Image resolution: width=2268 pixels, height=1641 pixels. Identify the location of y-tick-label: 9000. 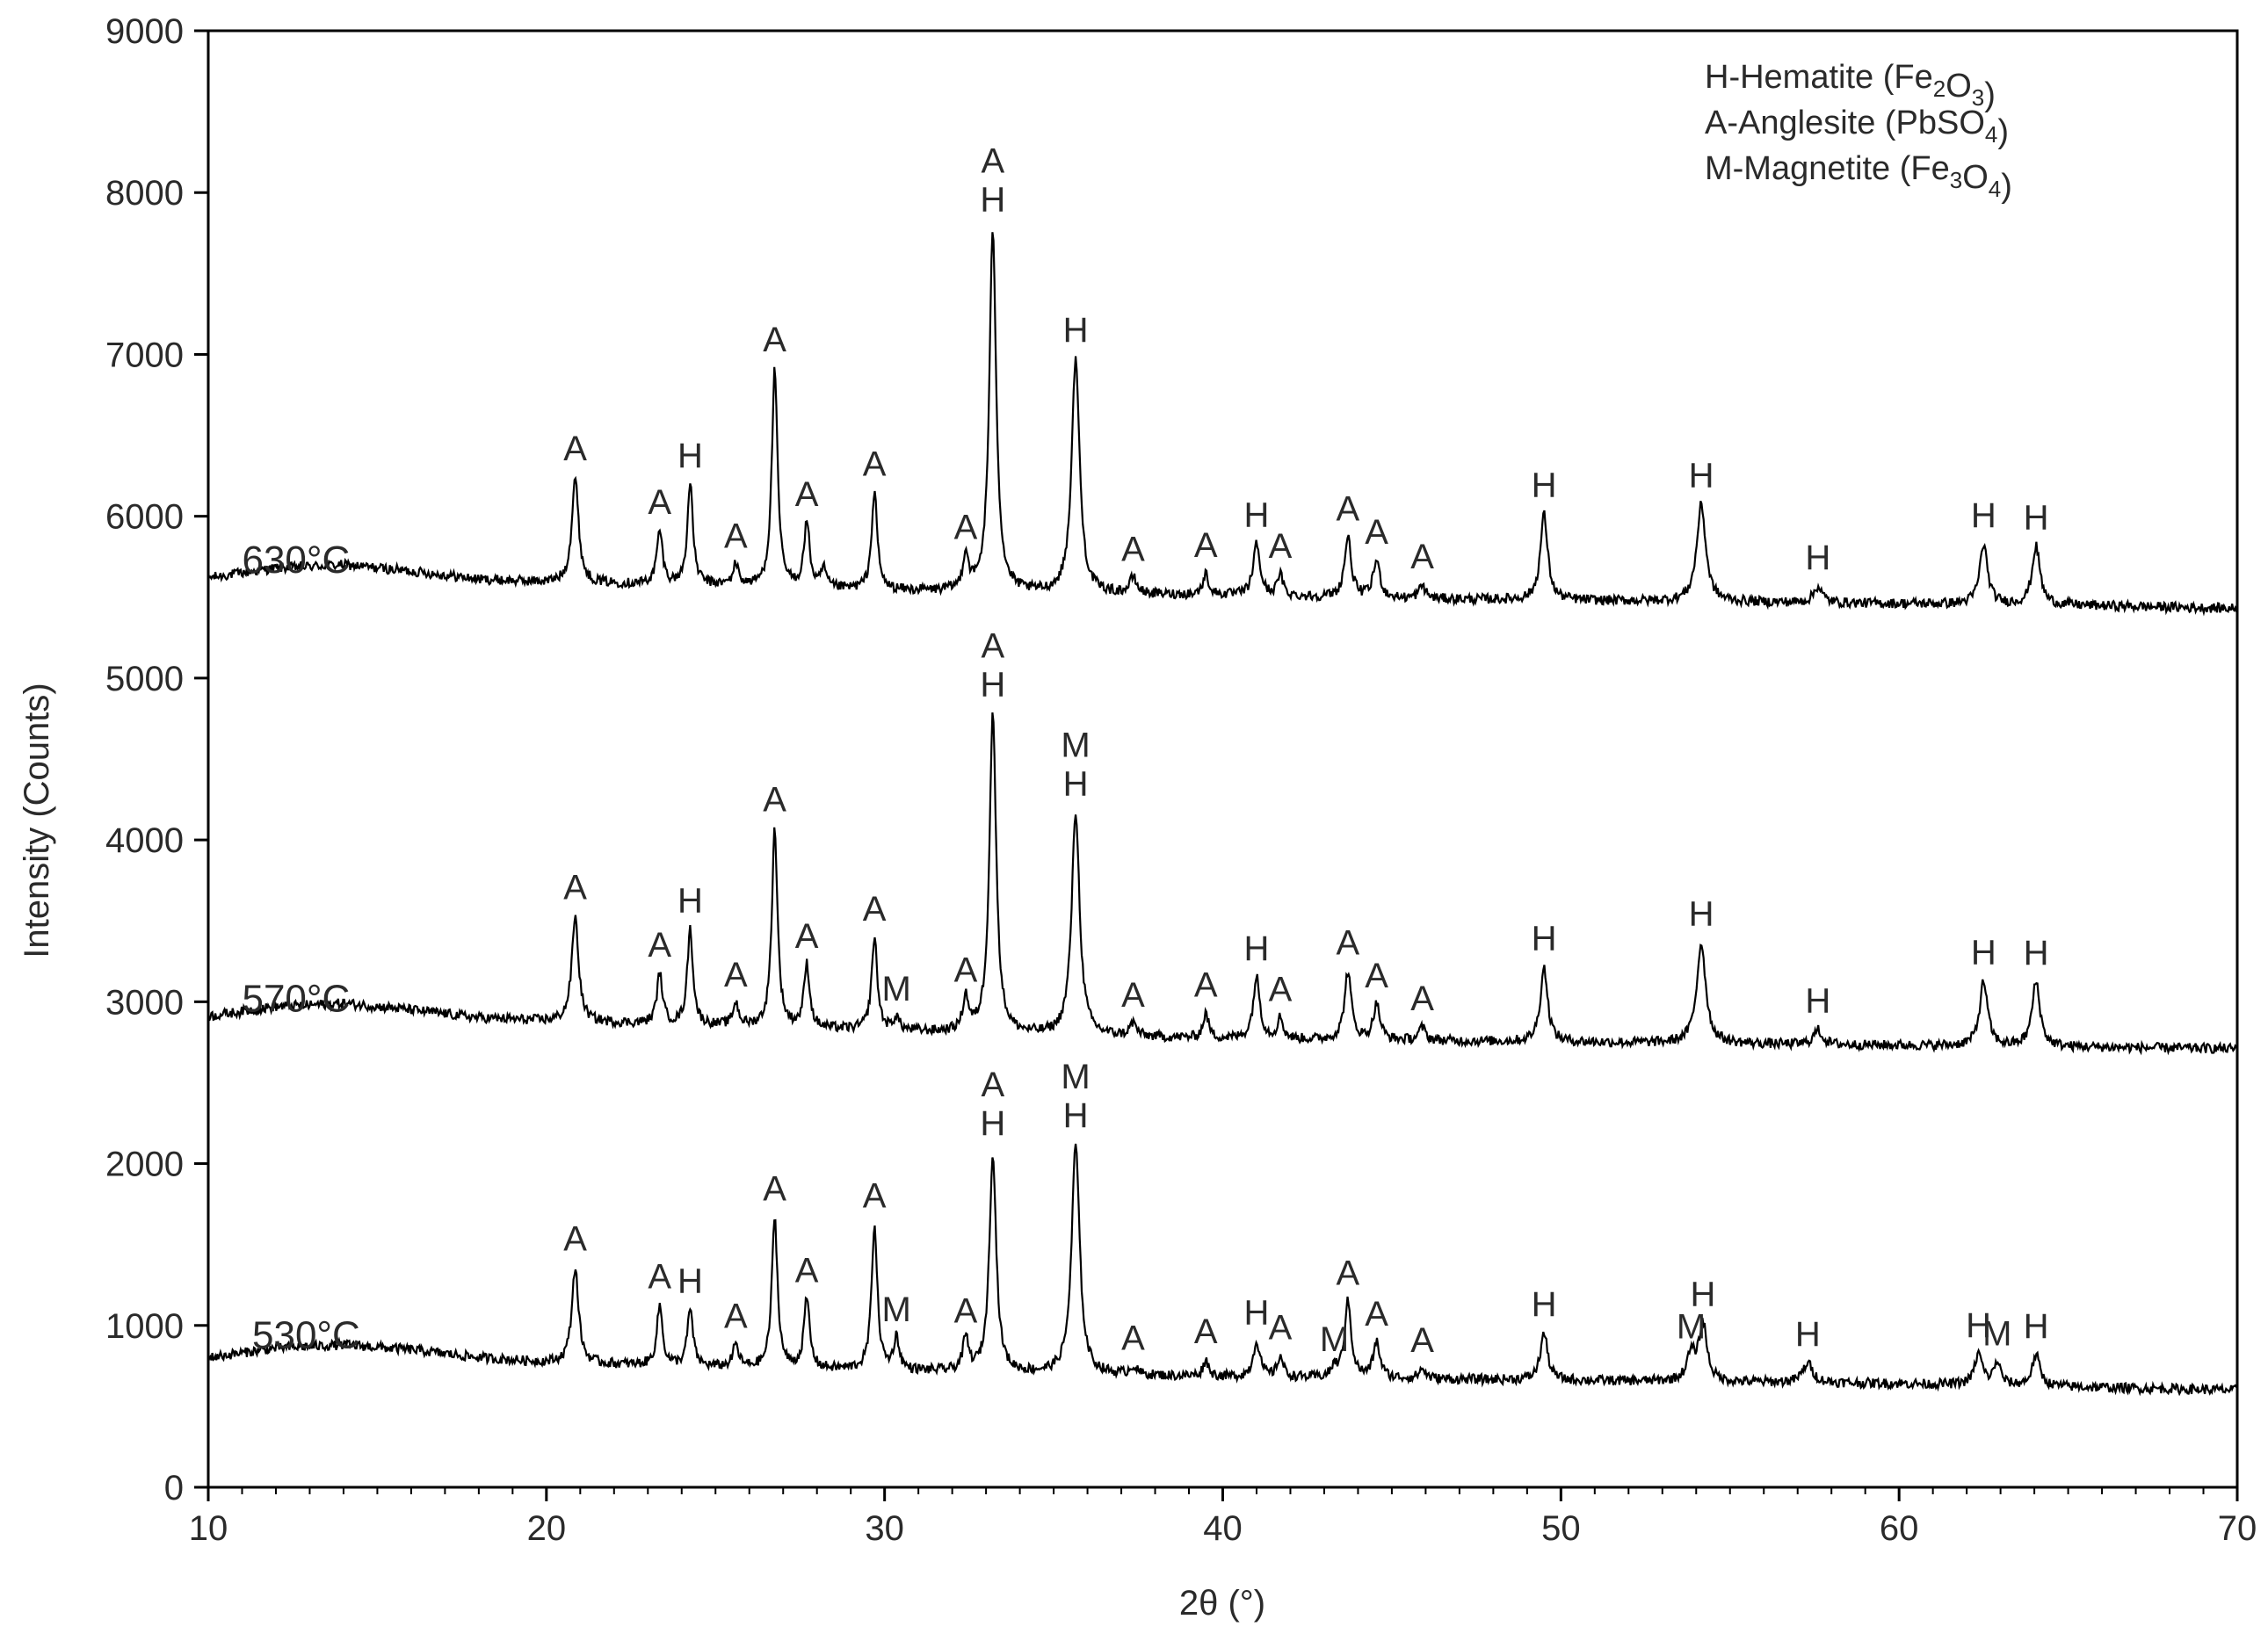
(144, 32).